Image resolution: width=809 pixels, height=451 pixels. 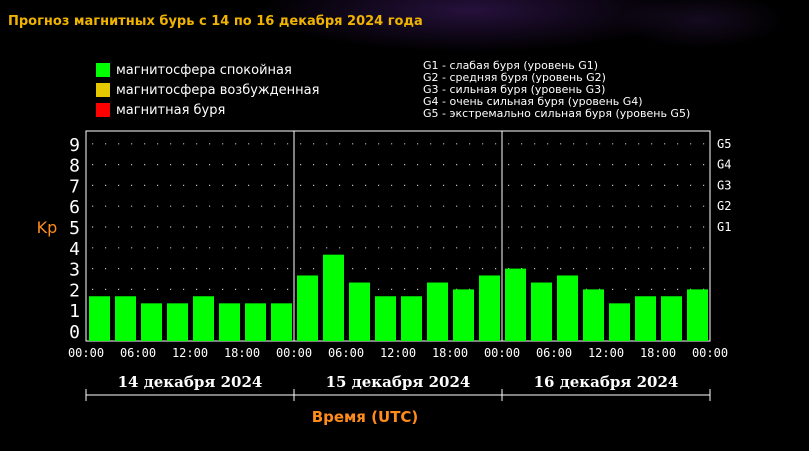 What do you see at coordinates (398, 382) in the screenshot?
I see `day-label: 15 декабря 2024` at bounding box center [398, 382].